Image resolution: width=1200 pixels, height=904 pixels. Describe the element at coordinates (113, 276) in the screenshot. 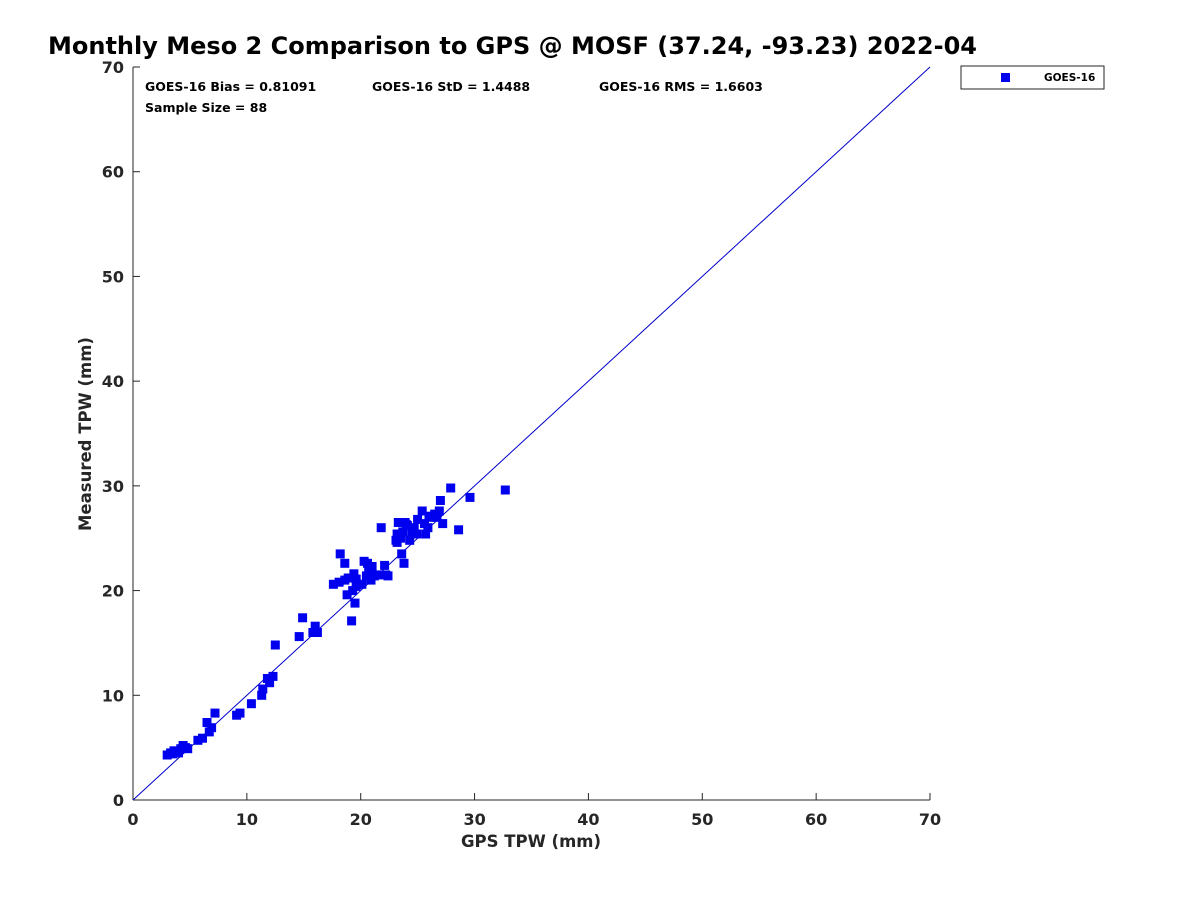

I see `y-tick-label: 50` at that location.